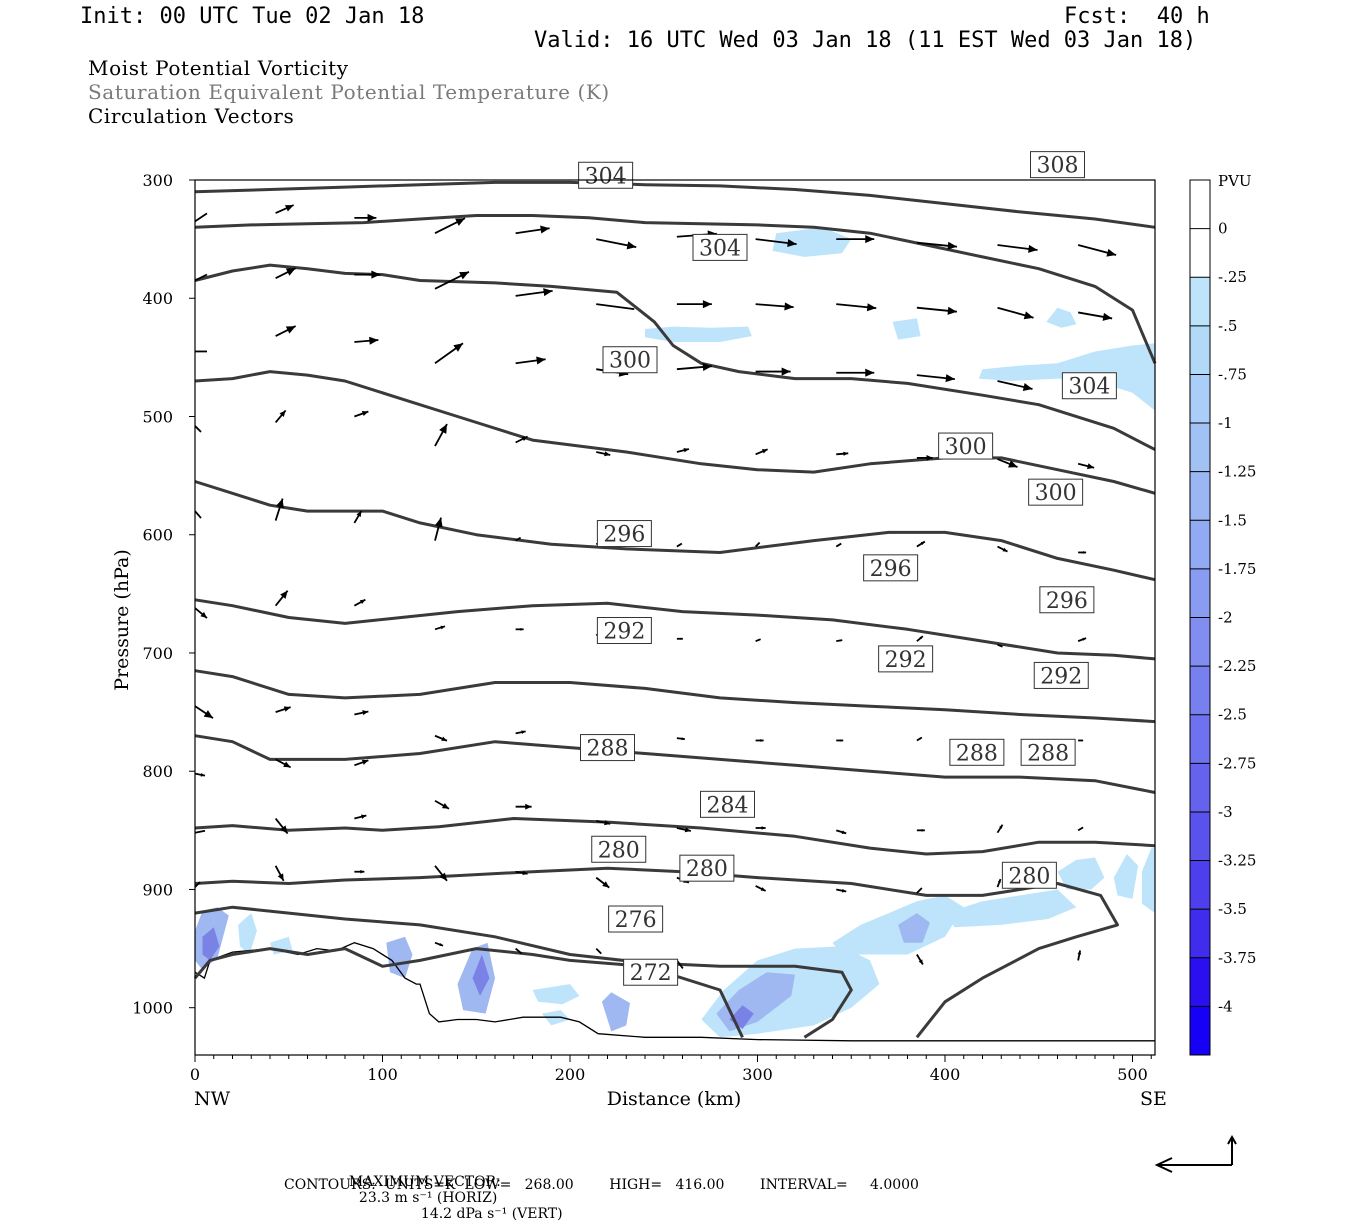  Describe the element at coordinates (1237, 861) in the screenshot. I see `colorbar-label: -3.25` at that location.